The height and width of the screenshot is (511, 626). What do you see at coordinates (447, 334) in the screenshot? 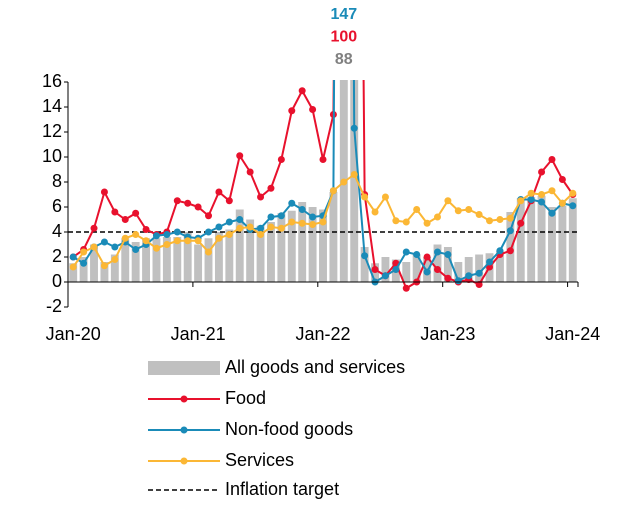
I see `x-tick-label: Jan-23` at bounding box center [447, 334].